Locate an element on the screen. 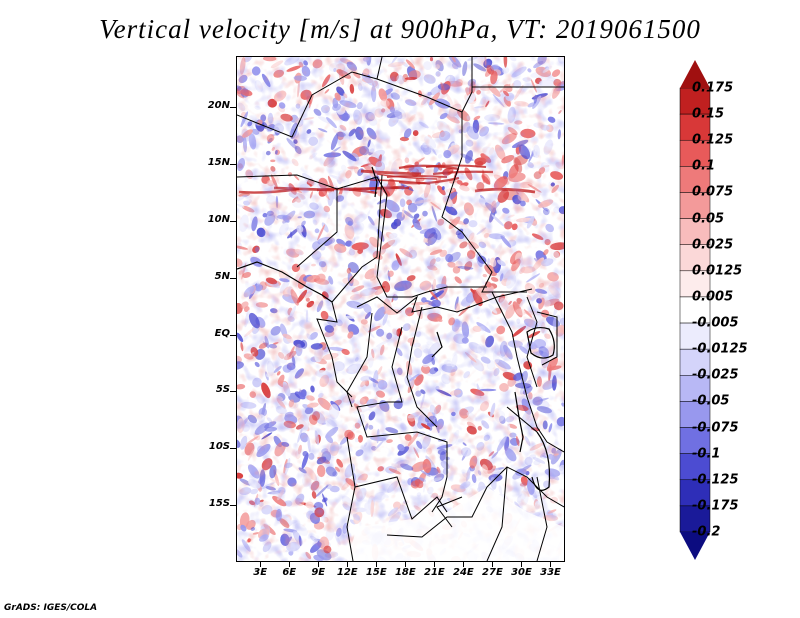 This screenshot has height=618, width=800. lon-tick-label: 15E is located at coordinates (376, 572).